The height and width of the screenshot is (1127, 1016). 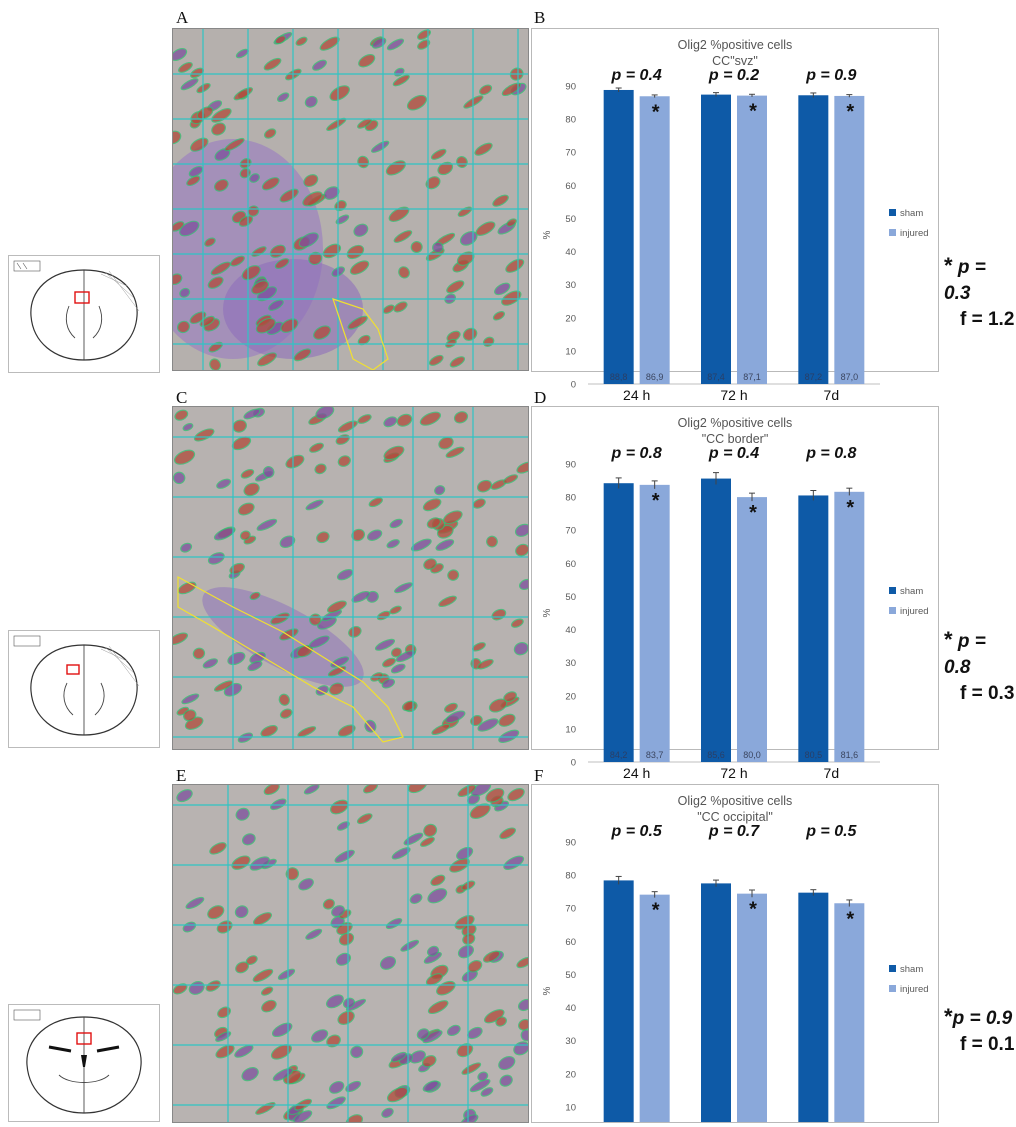 What do you see at coordinates (752, 377) in the screenshot?
I see `data-label: 87,1` at bounding box center [752, 377].